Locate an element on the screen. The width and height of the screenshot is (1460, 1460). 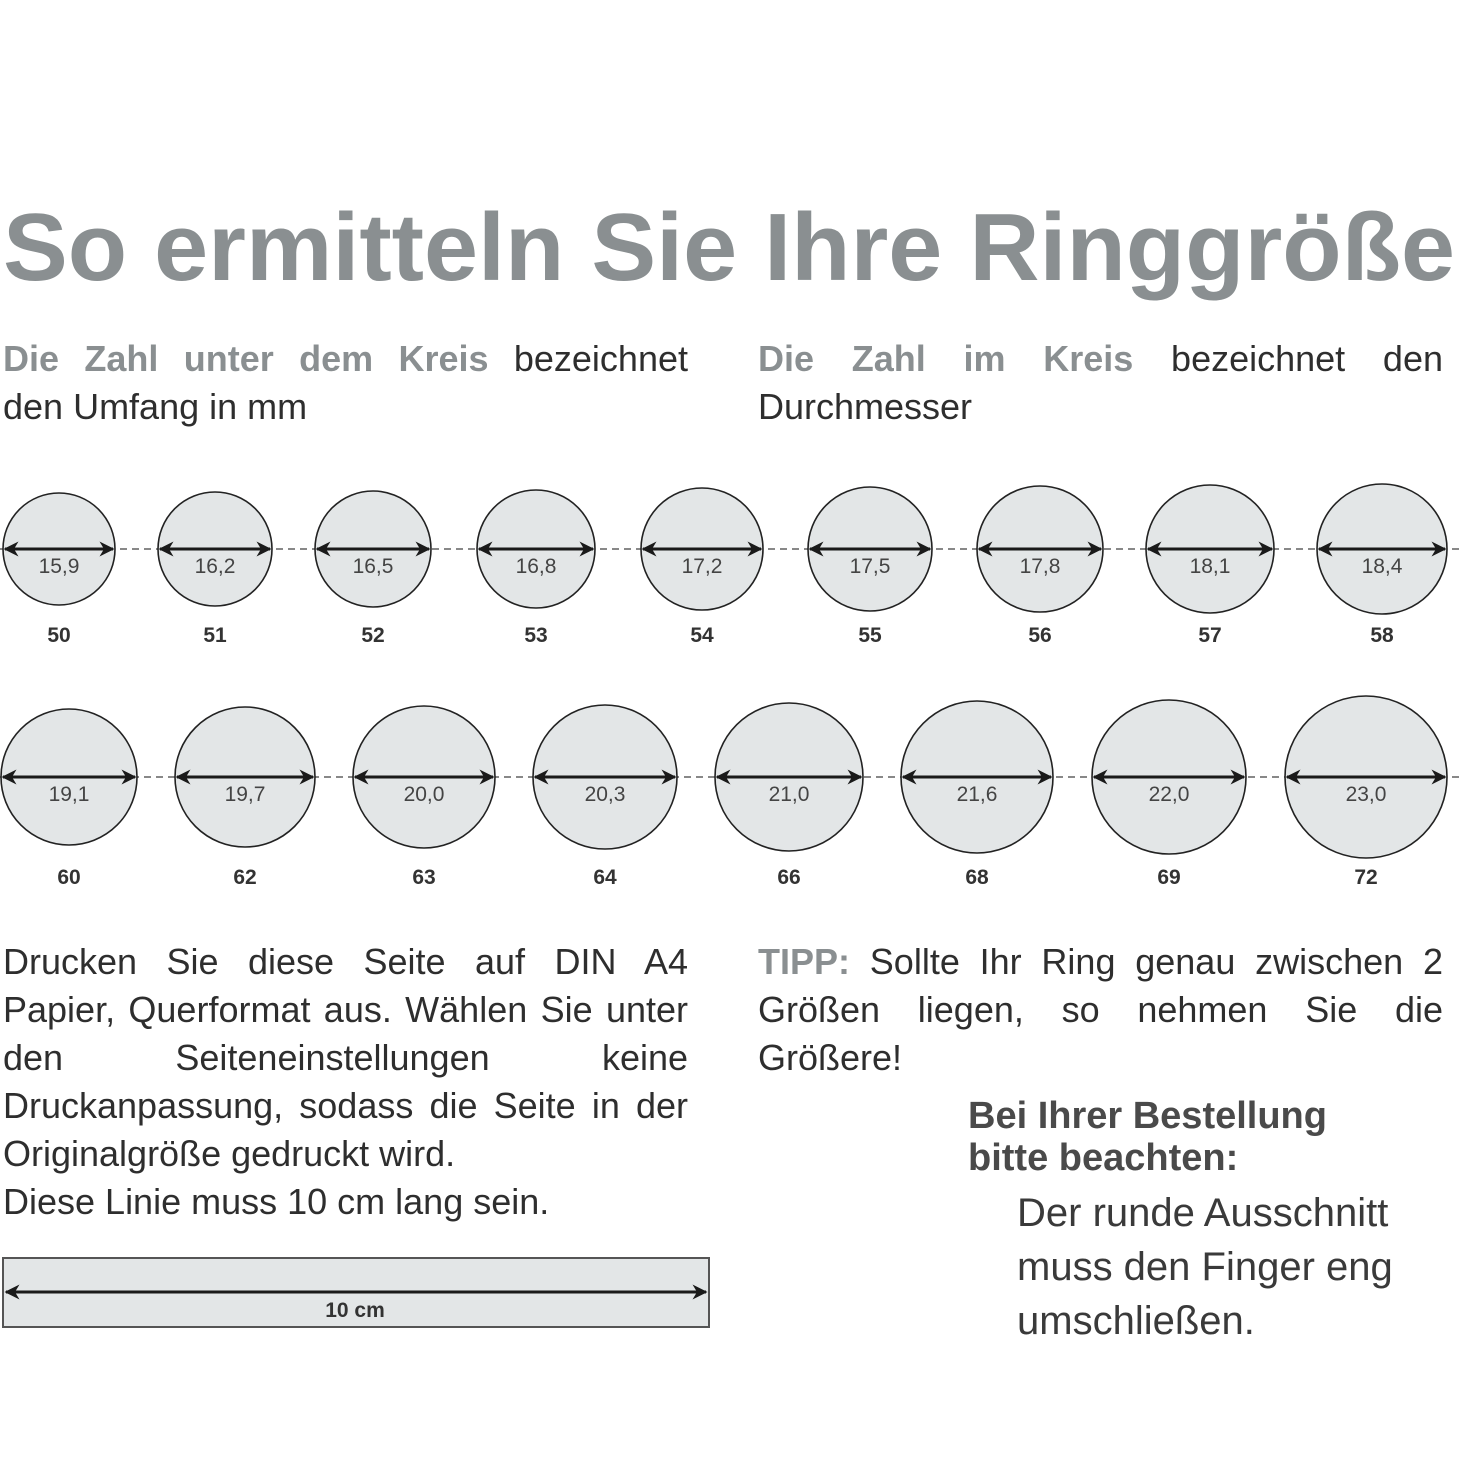
intro-left-line2: den Umfang in mm is located at coordinates (155, 406).